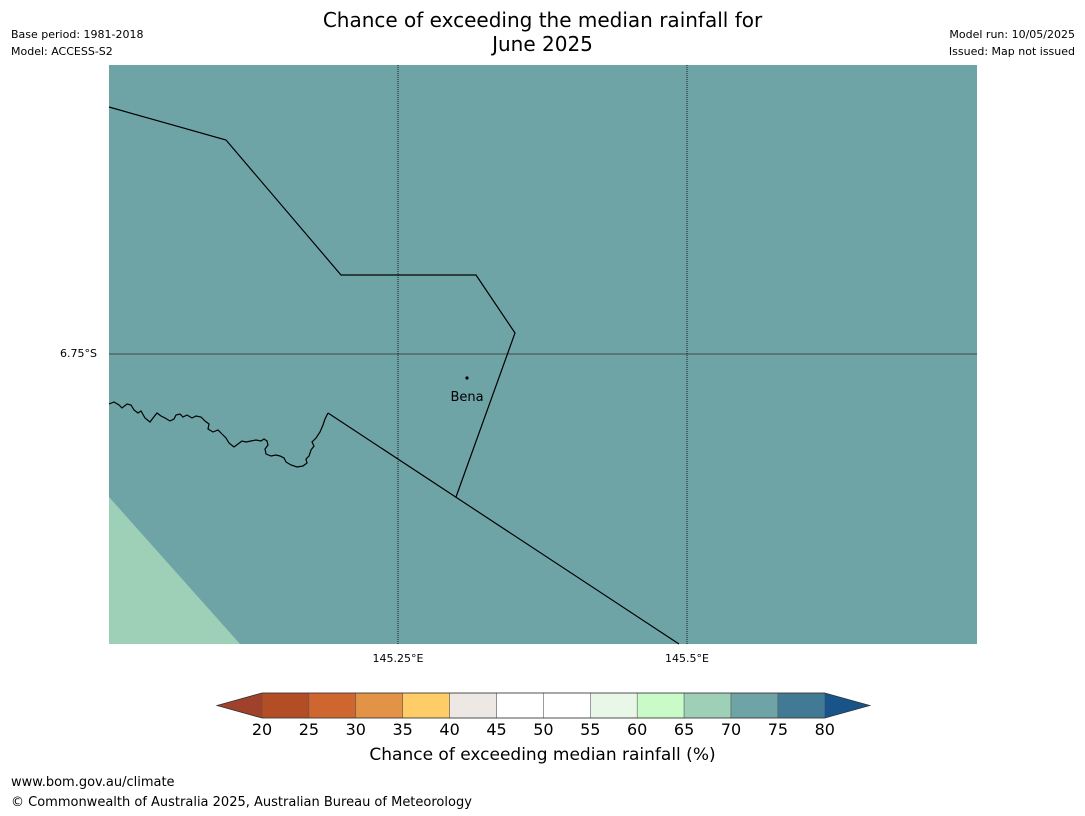 This screenshot has height=816, width=1085. Describe the element at coordinates (93, 782) in the screenshot. I see `footer-url: www.bom.gov.au/climate` at that location.